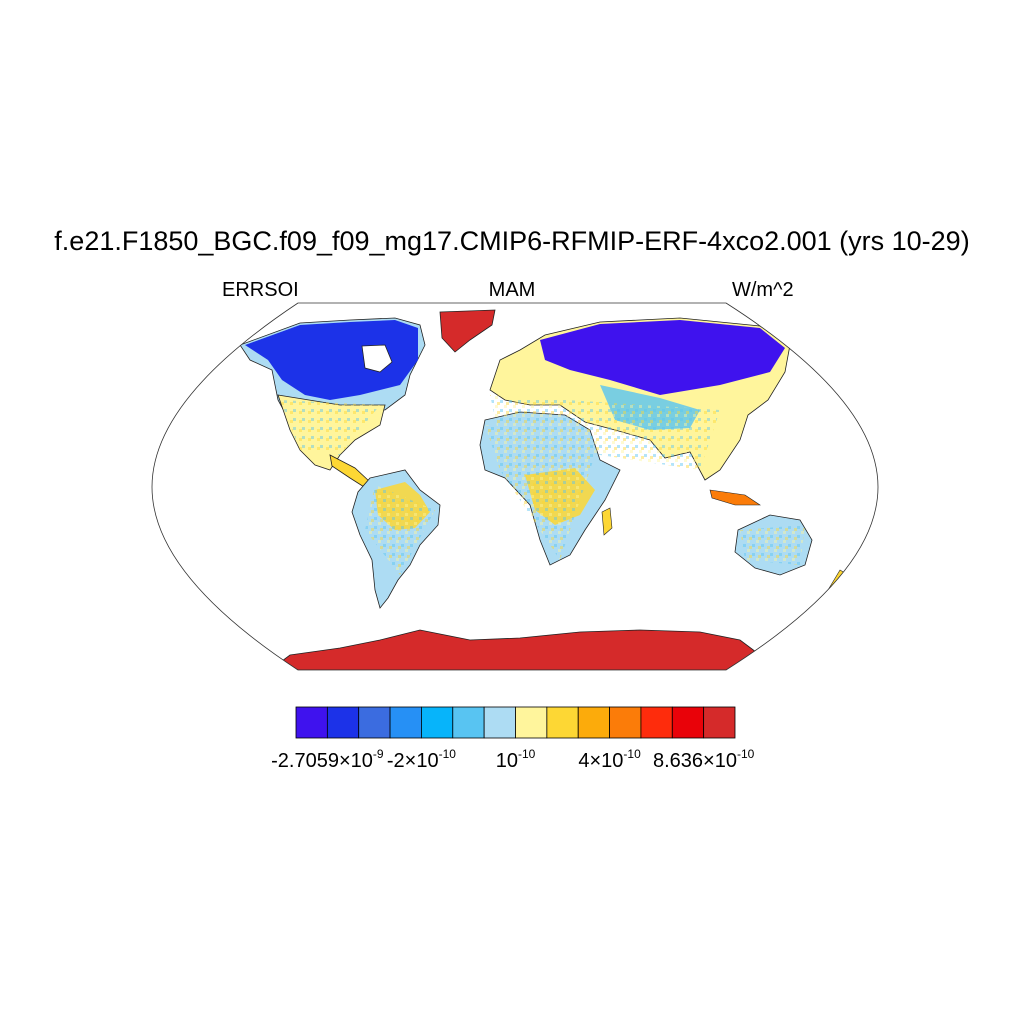 The height and width of the screenshot is (1024, 1024). What do you see at coordinates (662, 357) in the screenshot?
I see `siberia-cold-band` at bounding box center [662, 357].